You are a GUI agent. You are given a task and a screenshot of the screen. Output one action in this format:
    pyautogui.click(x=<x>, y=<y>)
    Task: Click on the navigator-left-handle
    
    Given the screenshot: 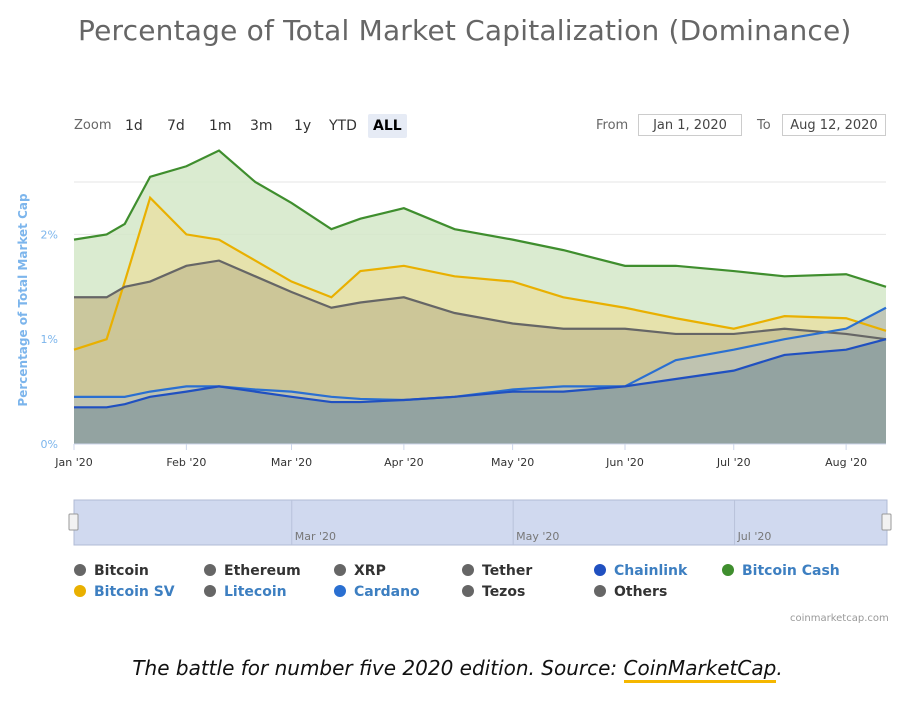 What is the action you would take?
    pyautogui.click(x=73, y=522)
    